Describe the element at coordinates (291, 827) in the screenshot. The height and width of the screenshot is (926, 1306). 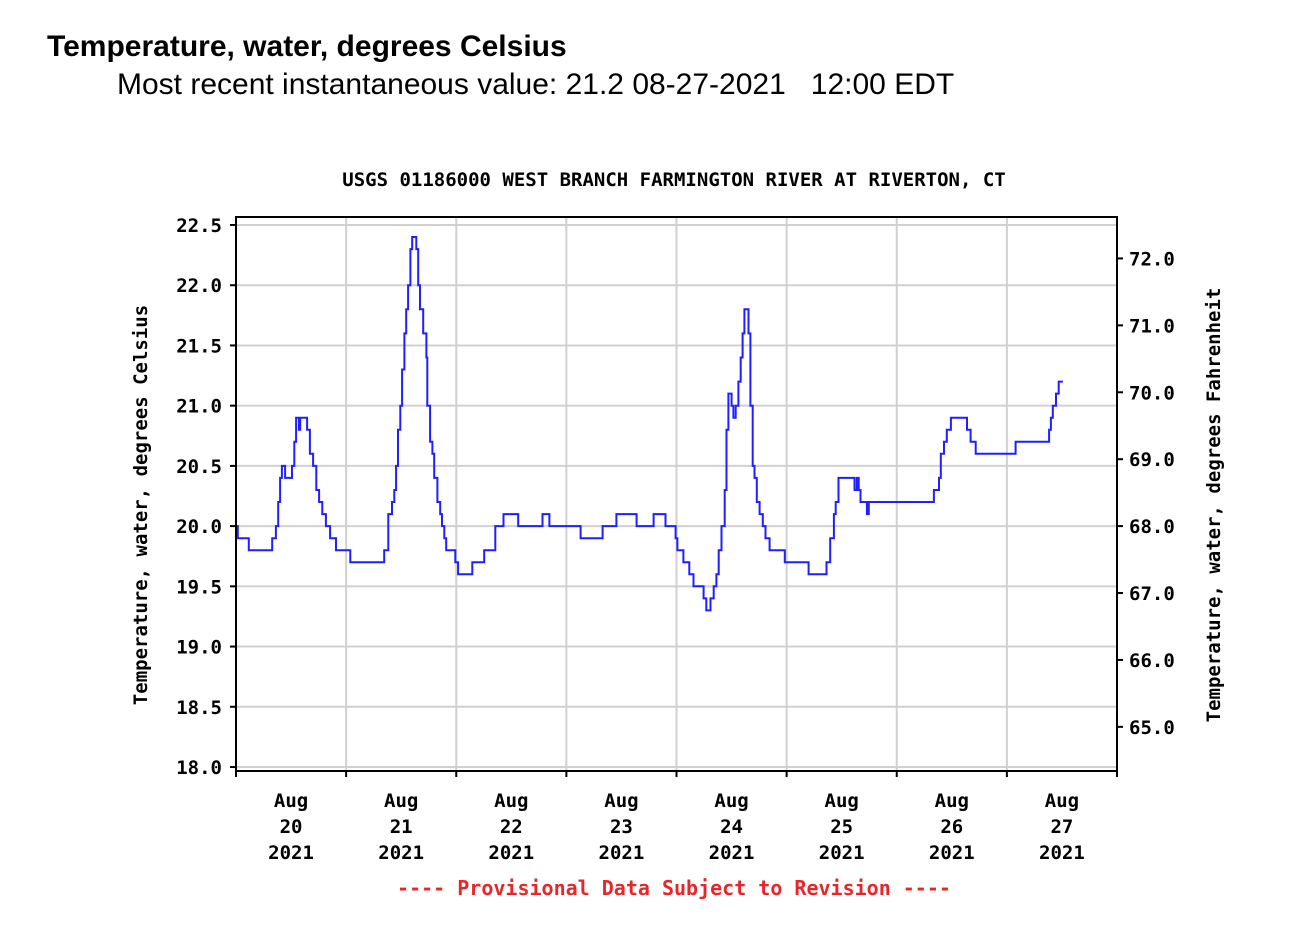
I see `x-tick-label: 20` at that location.